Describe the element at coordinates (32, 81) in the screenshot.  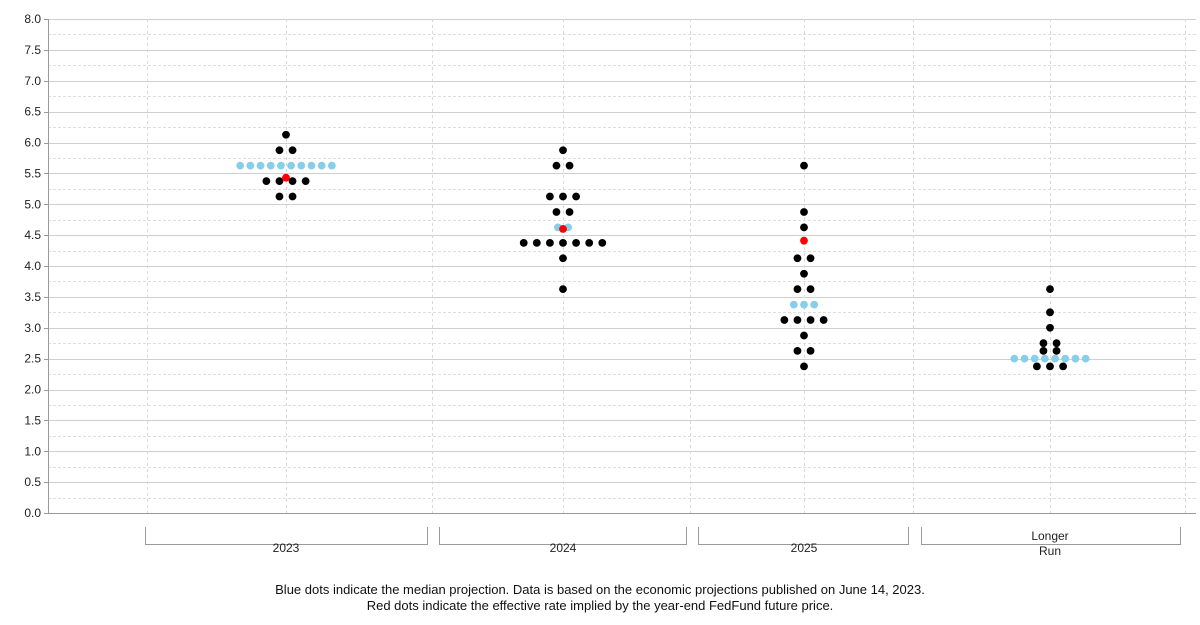
I see `y-tick-label: 7.0` at that location.